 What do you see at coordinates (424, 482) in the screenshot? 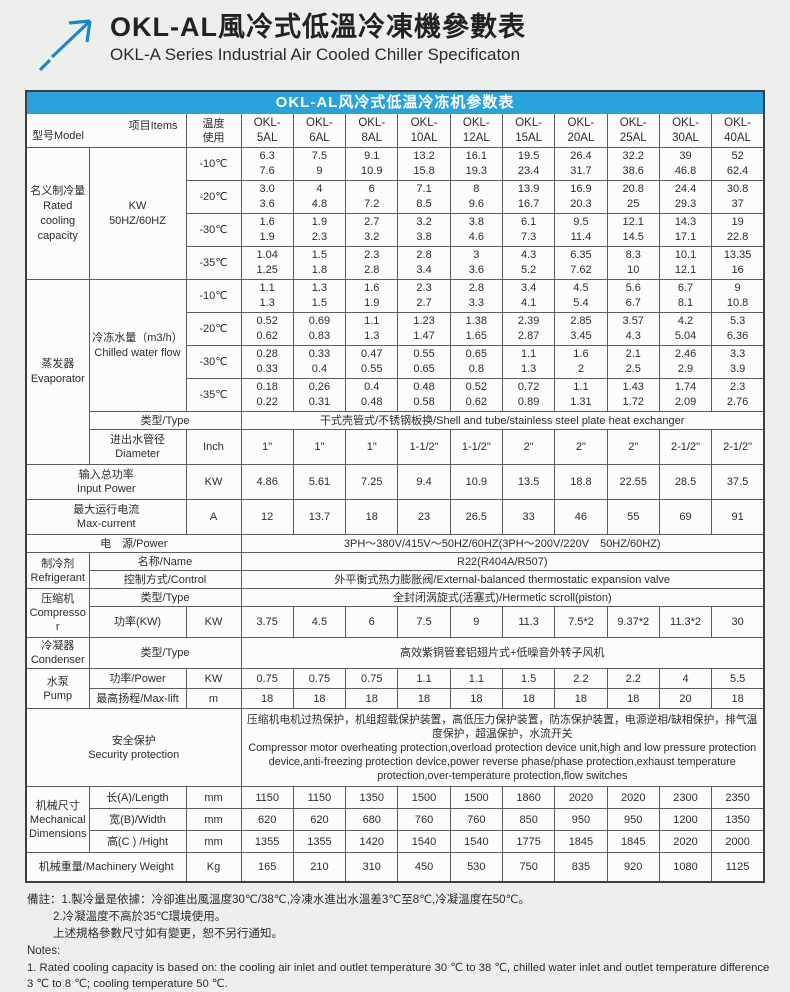
I see `value-cell: 9.4` at bounding box center [424, 482].